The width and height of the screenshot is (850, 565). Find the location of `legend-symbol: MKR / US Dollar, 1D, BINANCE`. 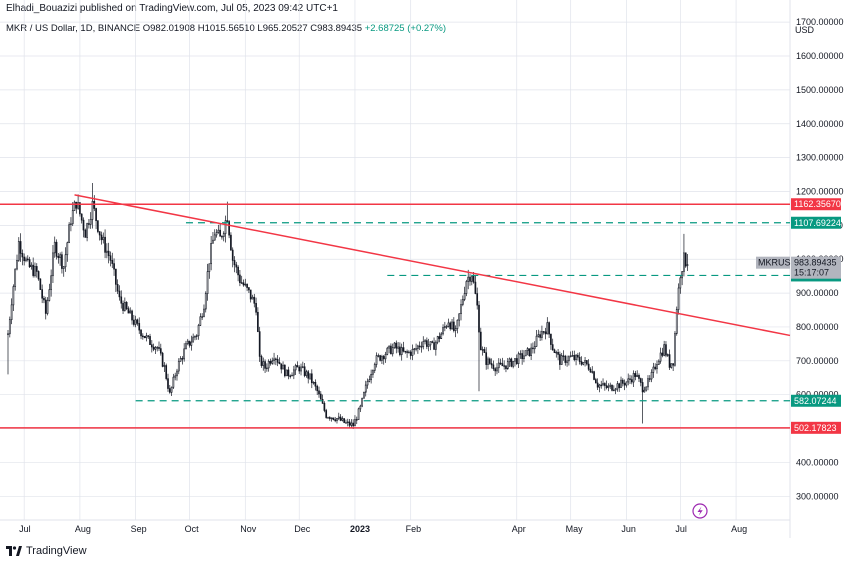

legend-symbol: MKR / US Dollar, 1D, BINANCE is located at coordinates (73, 28).